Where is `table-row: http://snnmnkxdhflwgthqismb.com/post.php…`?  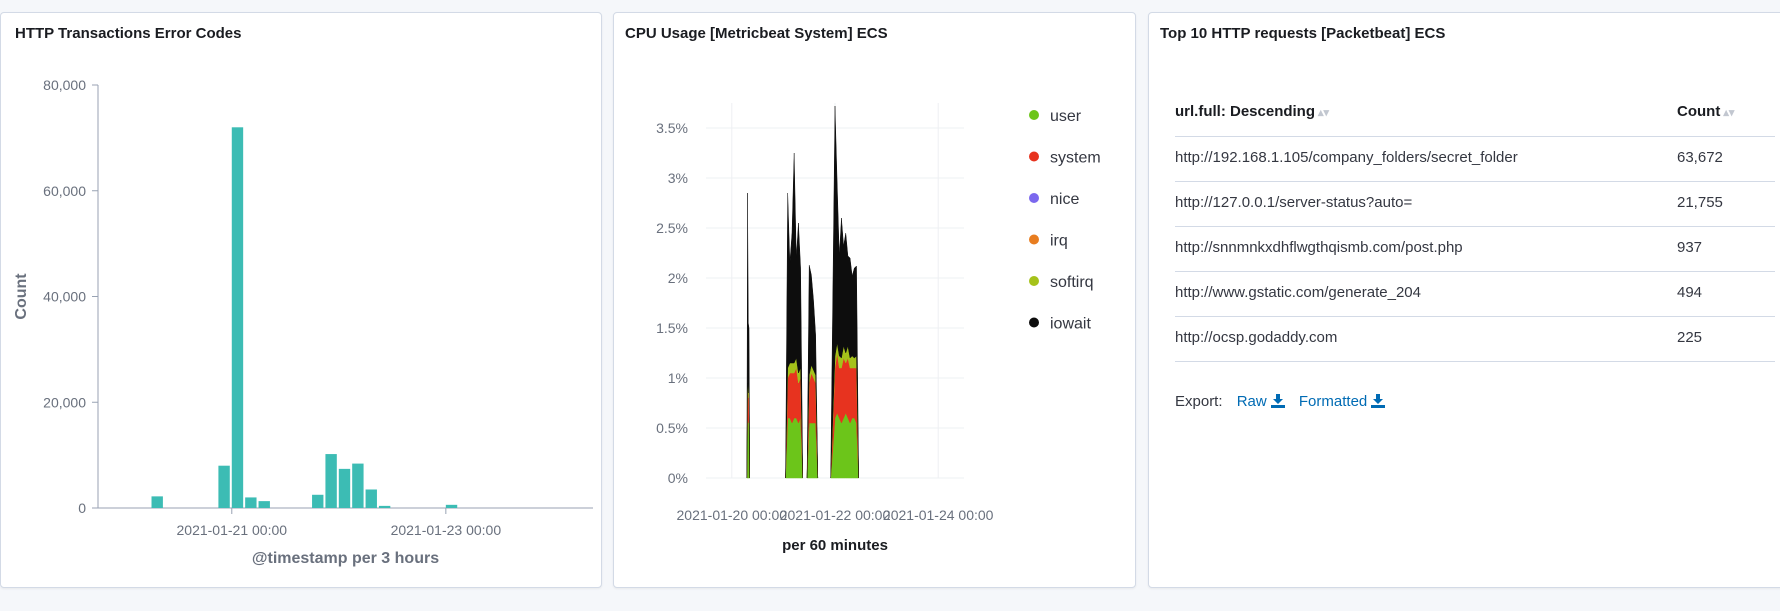
table-row: http://snnmnkxdhflwgthqismb.com/post.php… is located at coordinates (1475, 249).